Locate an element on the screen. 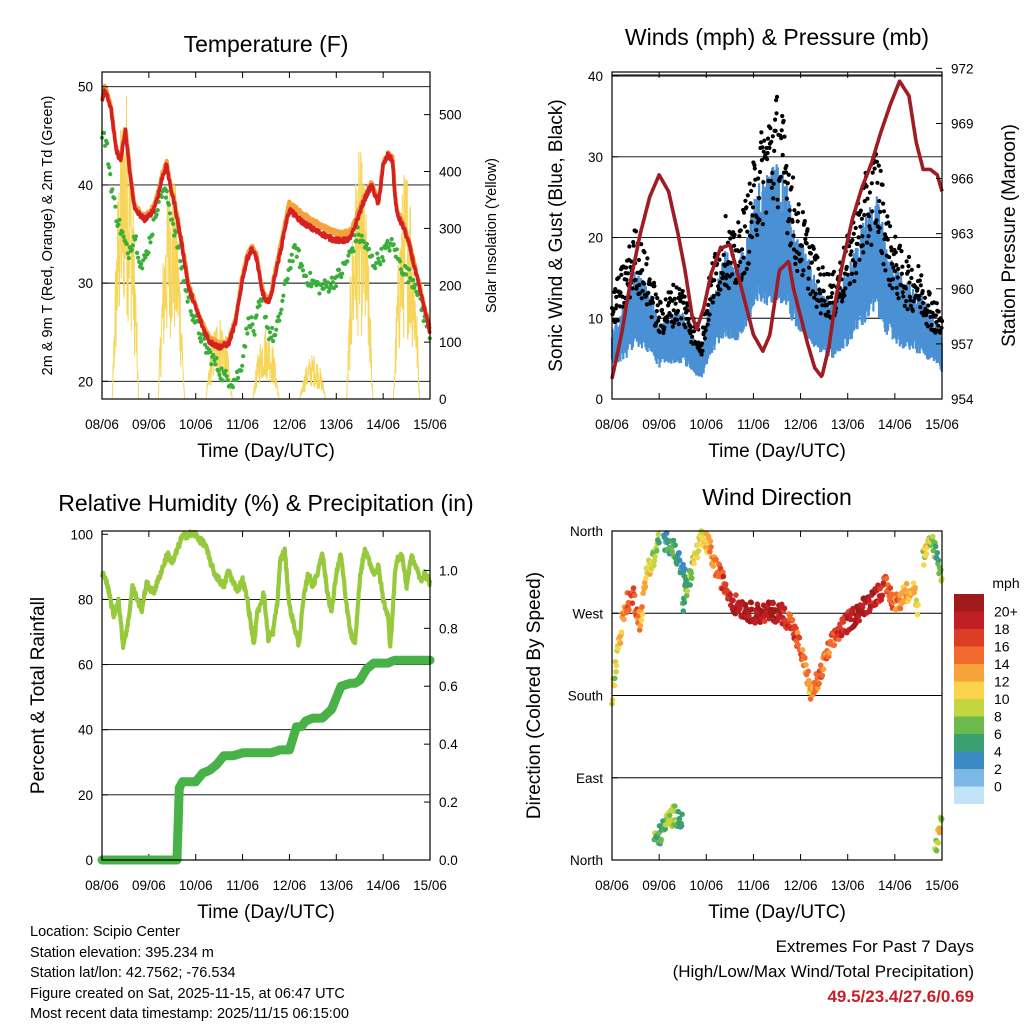 The height and width of the screenshot is (1025, 1024). x-tick-label: 11/06 is located at coordinates (753, 885).